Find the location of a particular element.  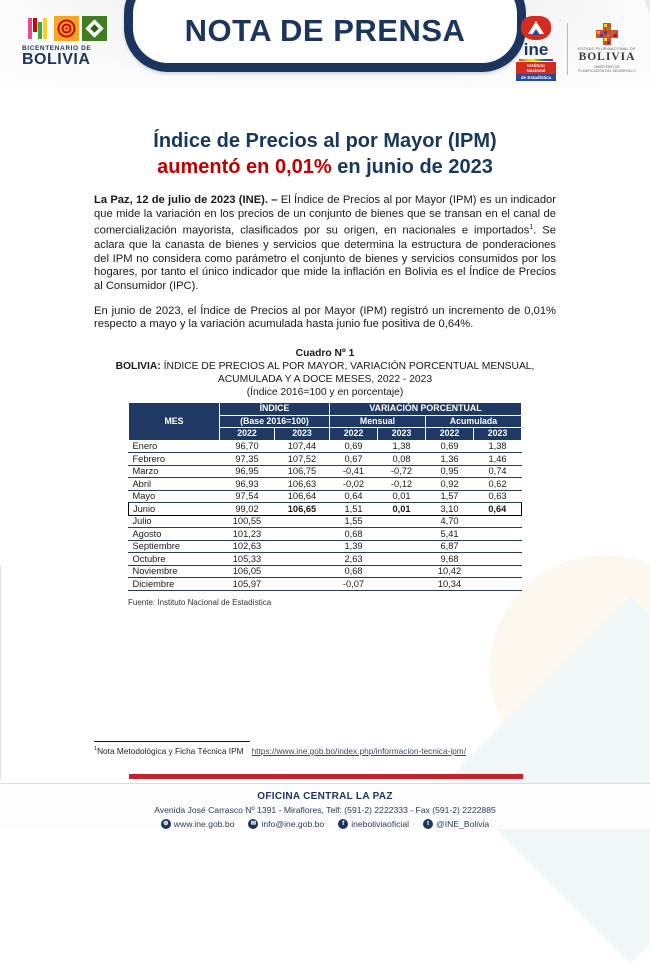

bicentenario-text: BICENTENARIO DE is located at coordinates (57, 48).